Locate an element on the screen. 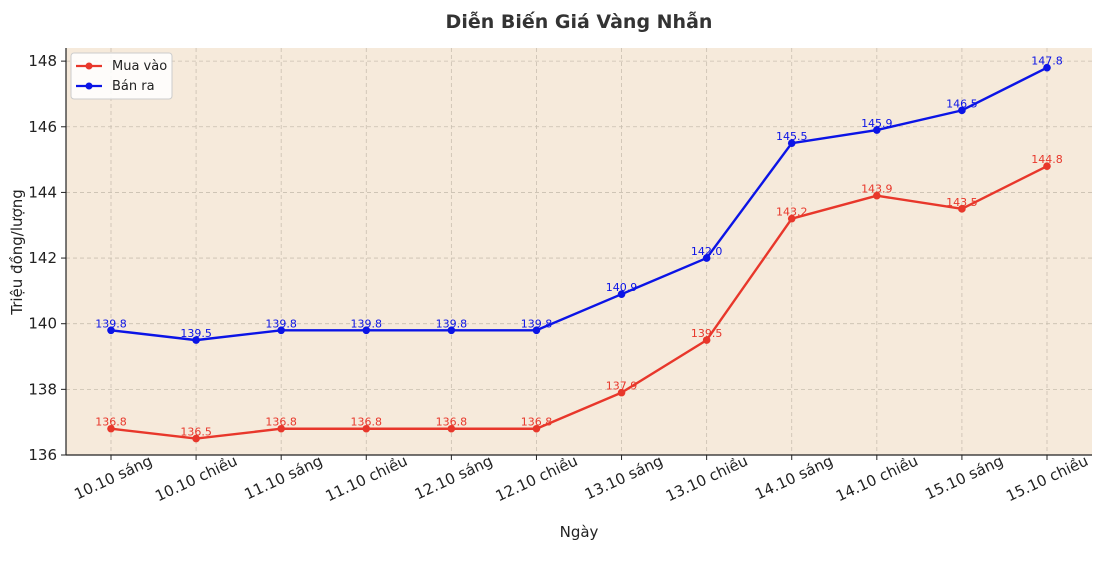 The image size is (1106, 564). y-tick-label: 148 is located at coordinates (42, 61).